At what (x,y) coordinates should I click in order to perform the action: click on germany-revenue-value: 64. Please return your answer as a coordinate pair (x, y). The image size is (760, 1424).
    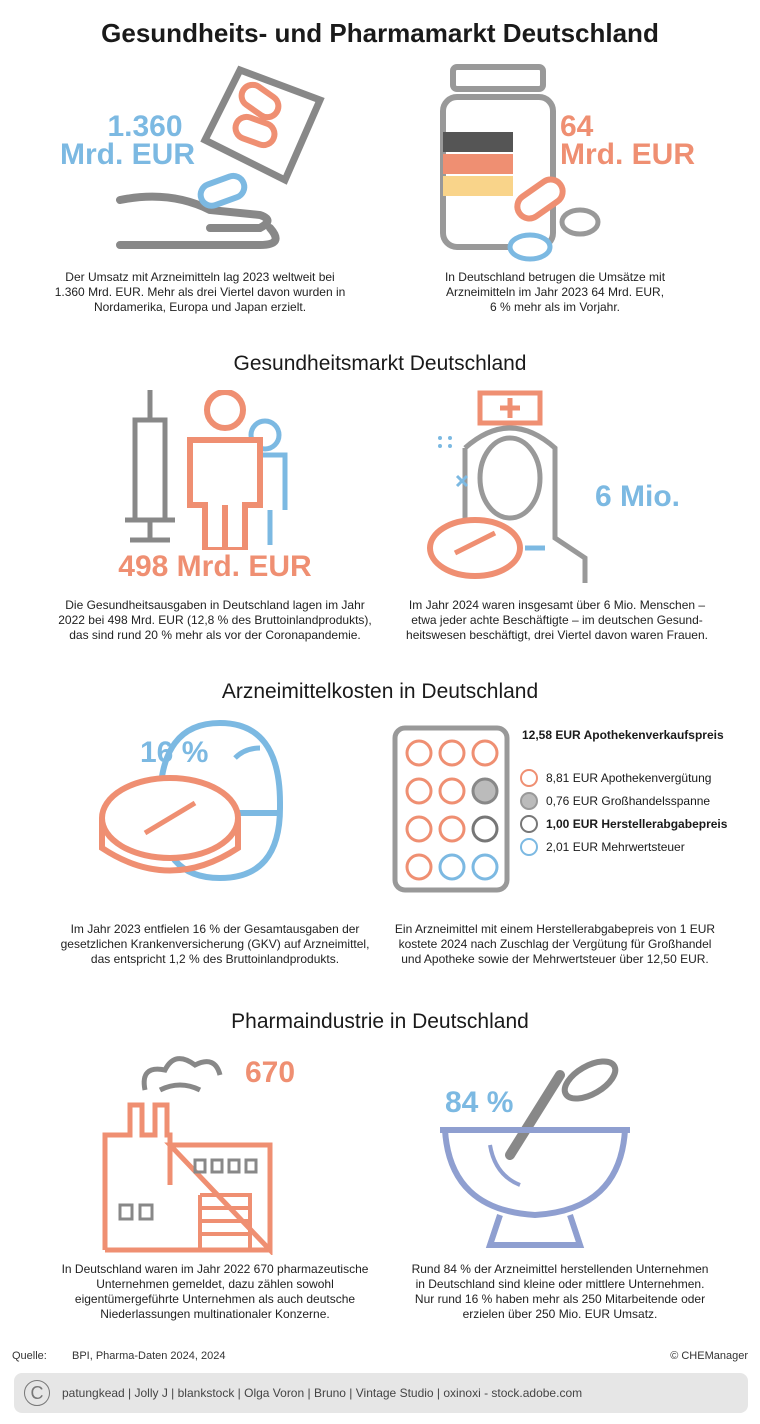
    Looking at the image, I should click on (577, 126).